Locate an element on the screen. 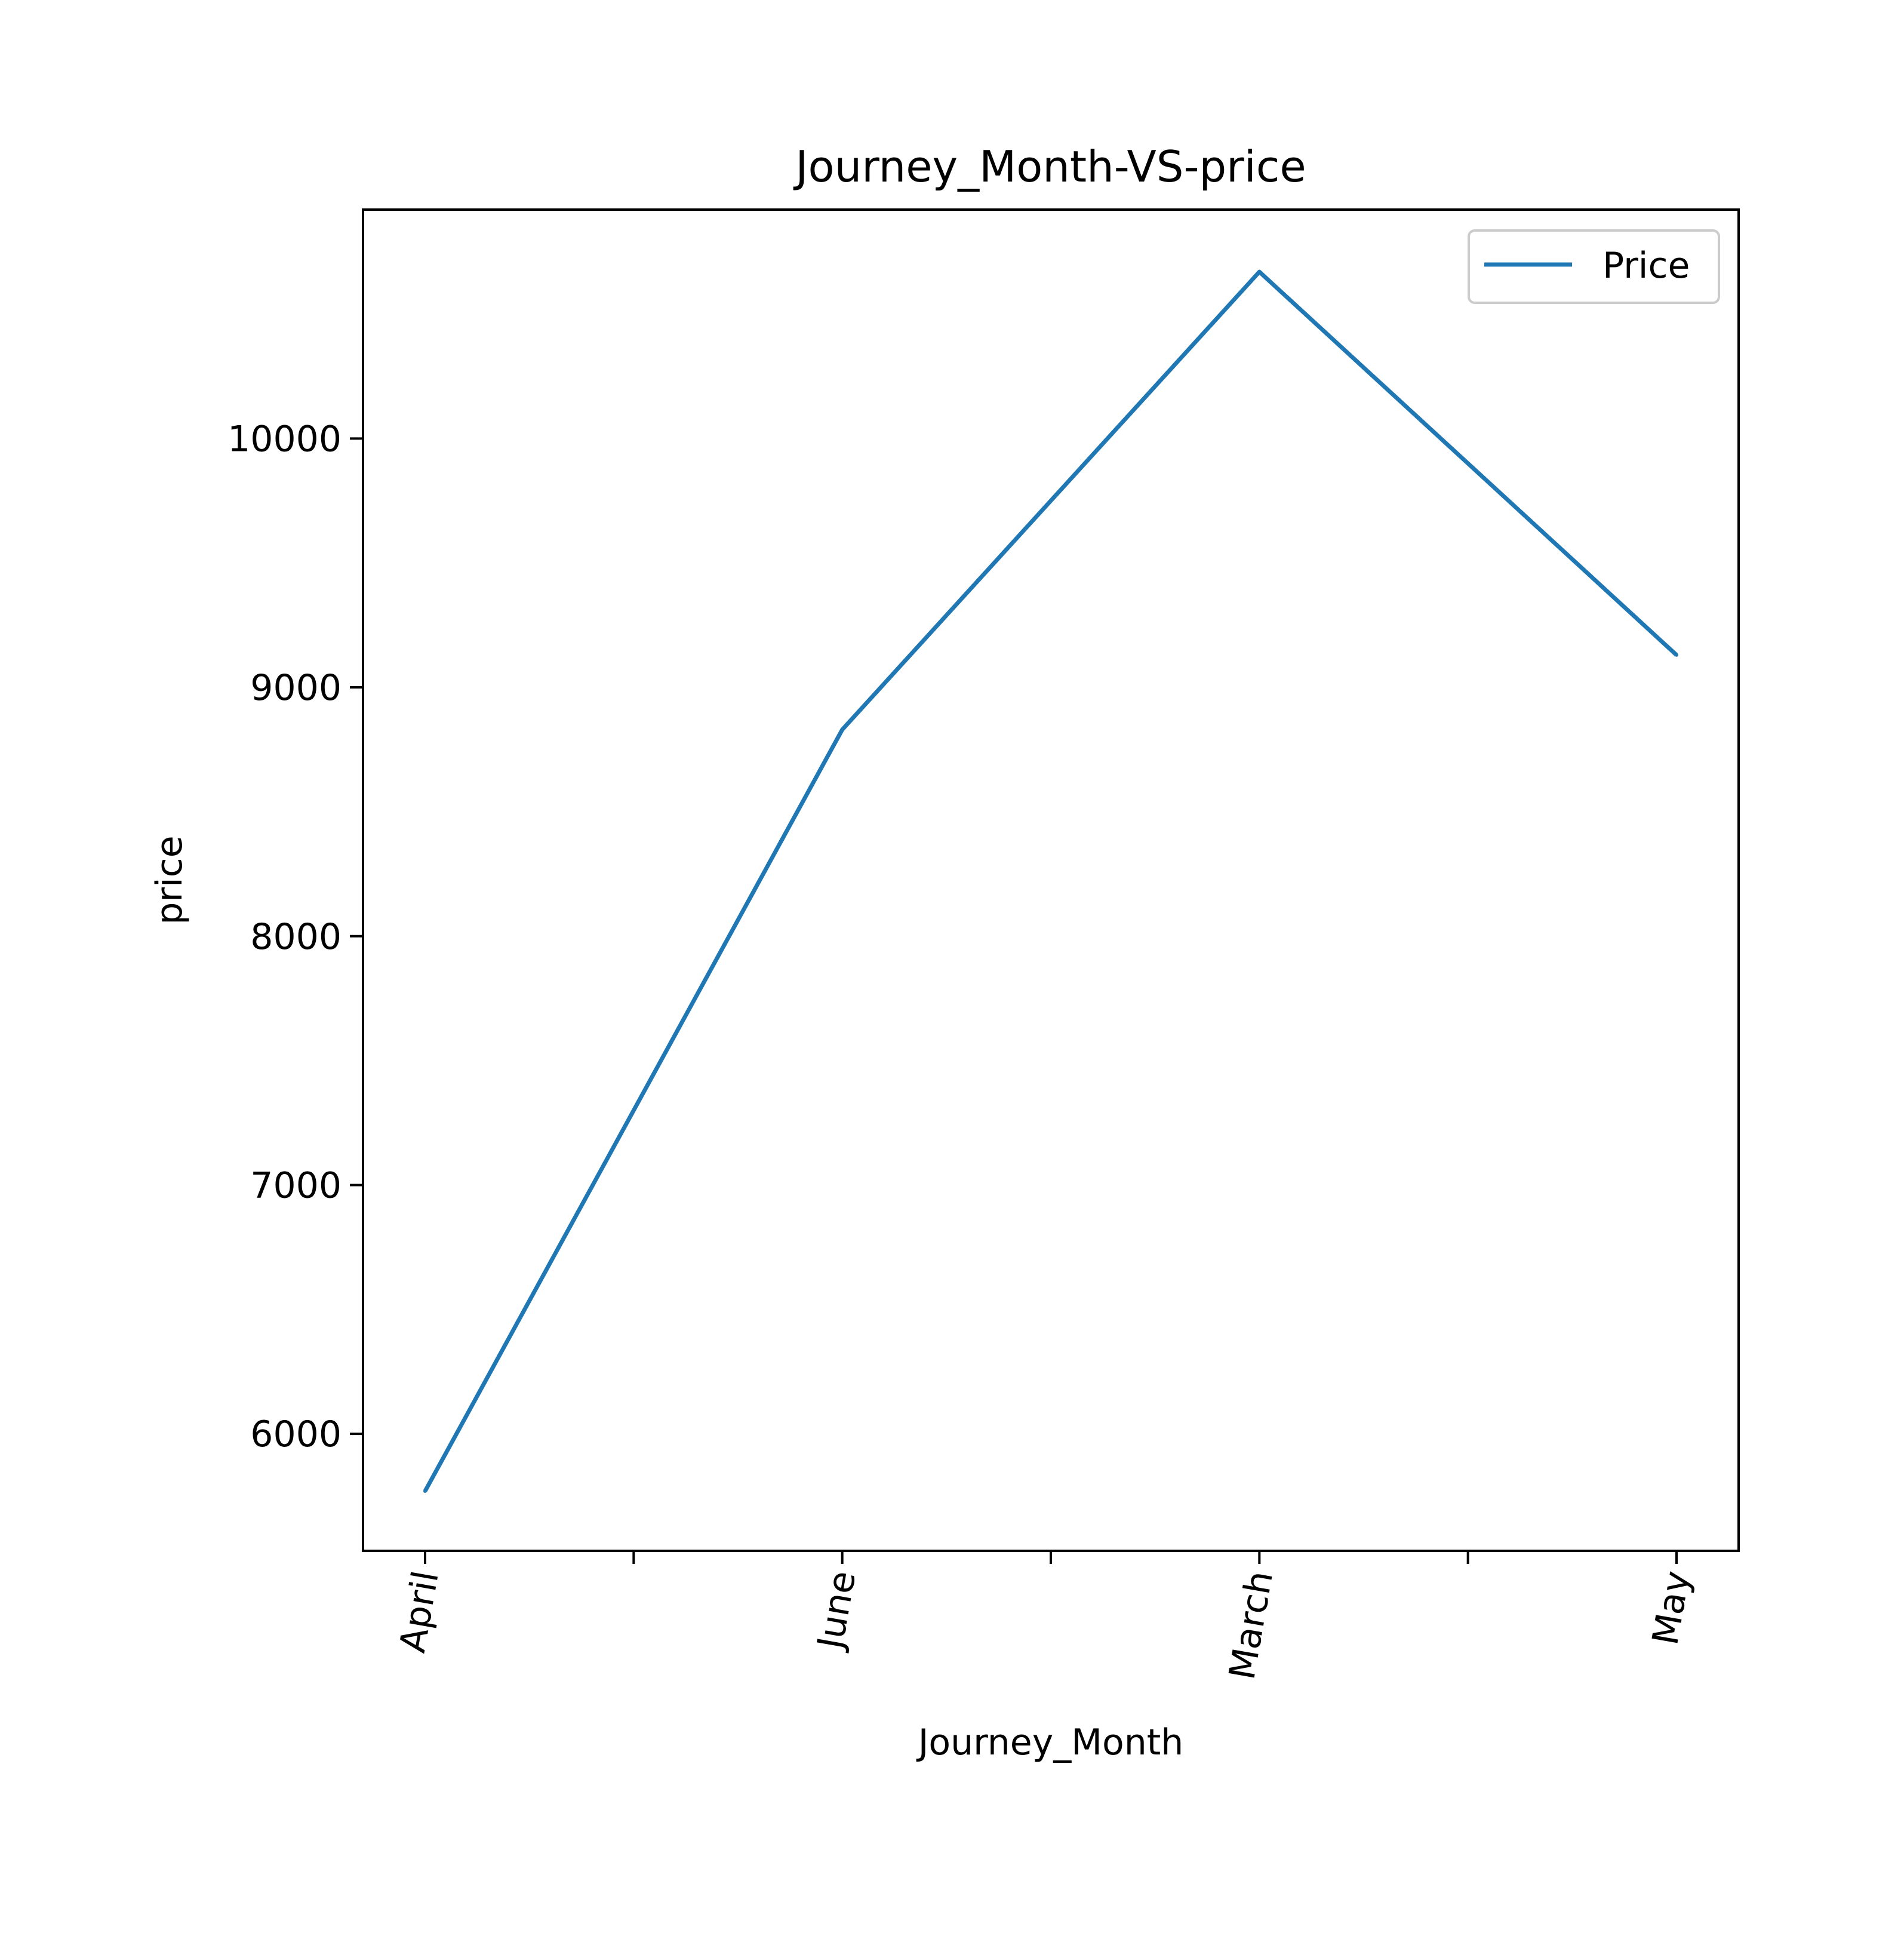  y-axis-label: price is located at coordinates (169, 879).